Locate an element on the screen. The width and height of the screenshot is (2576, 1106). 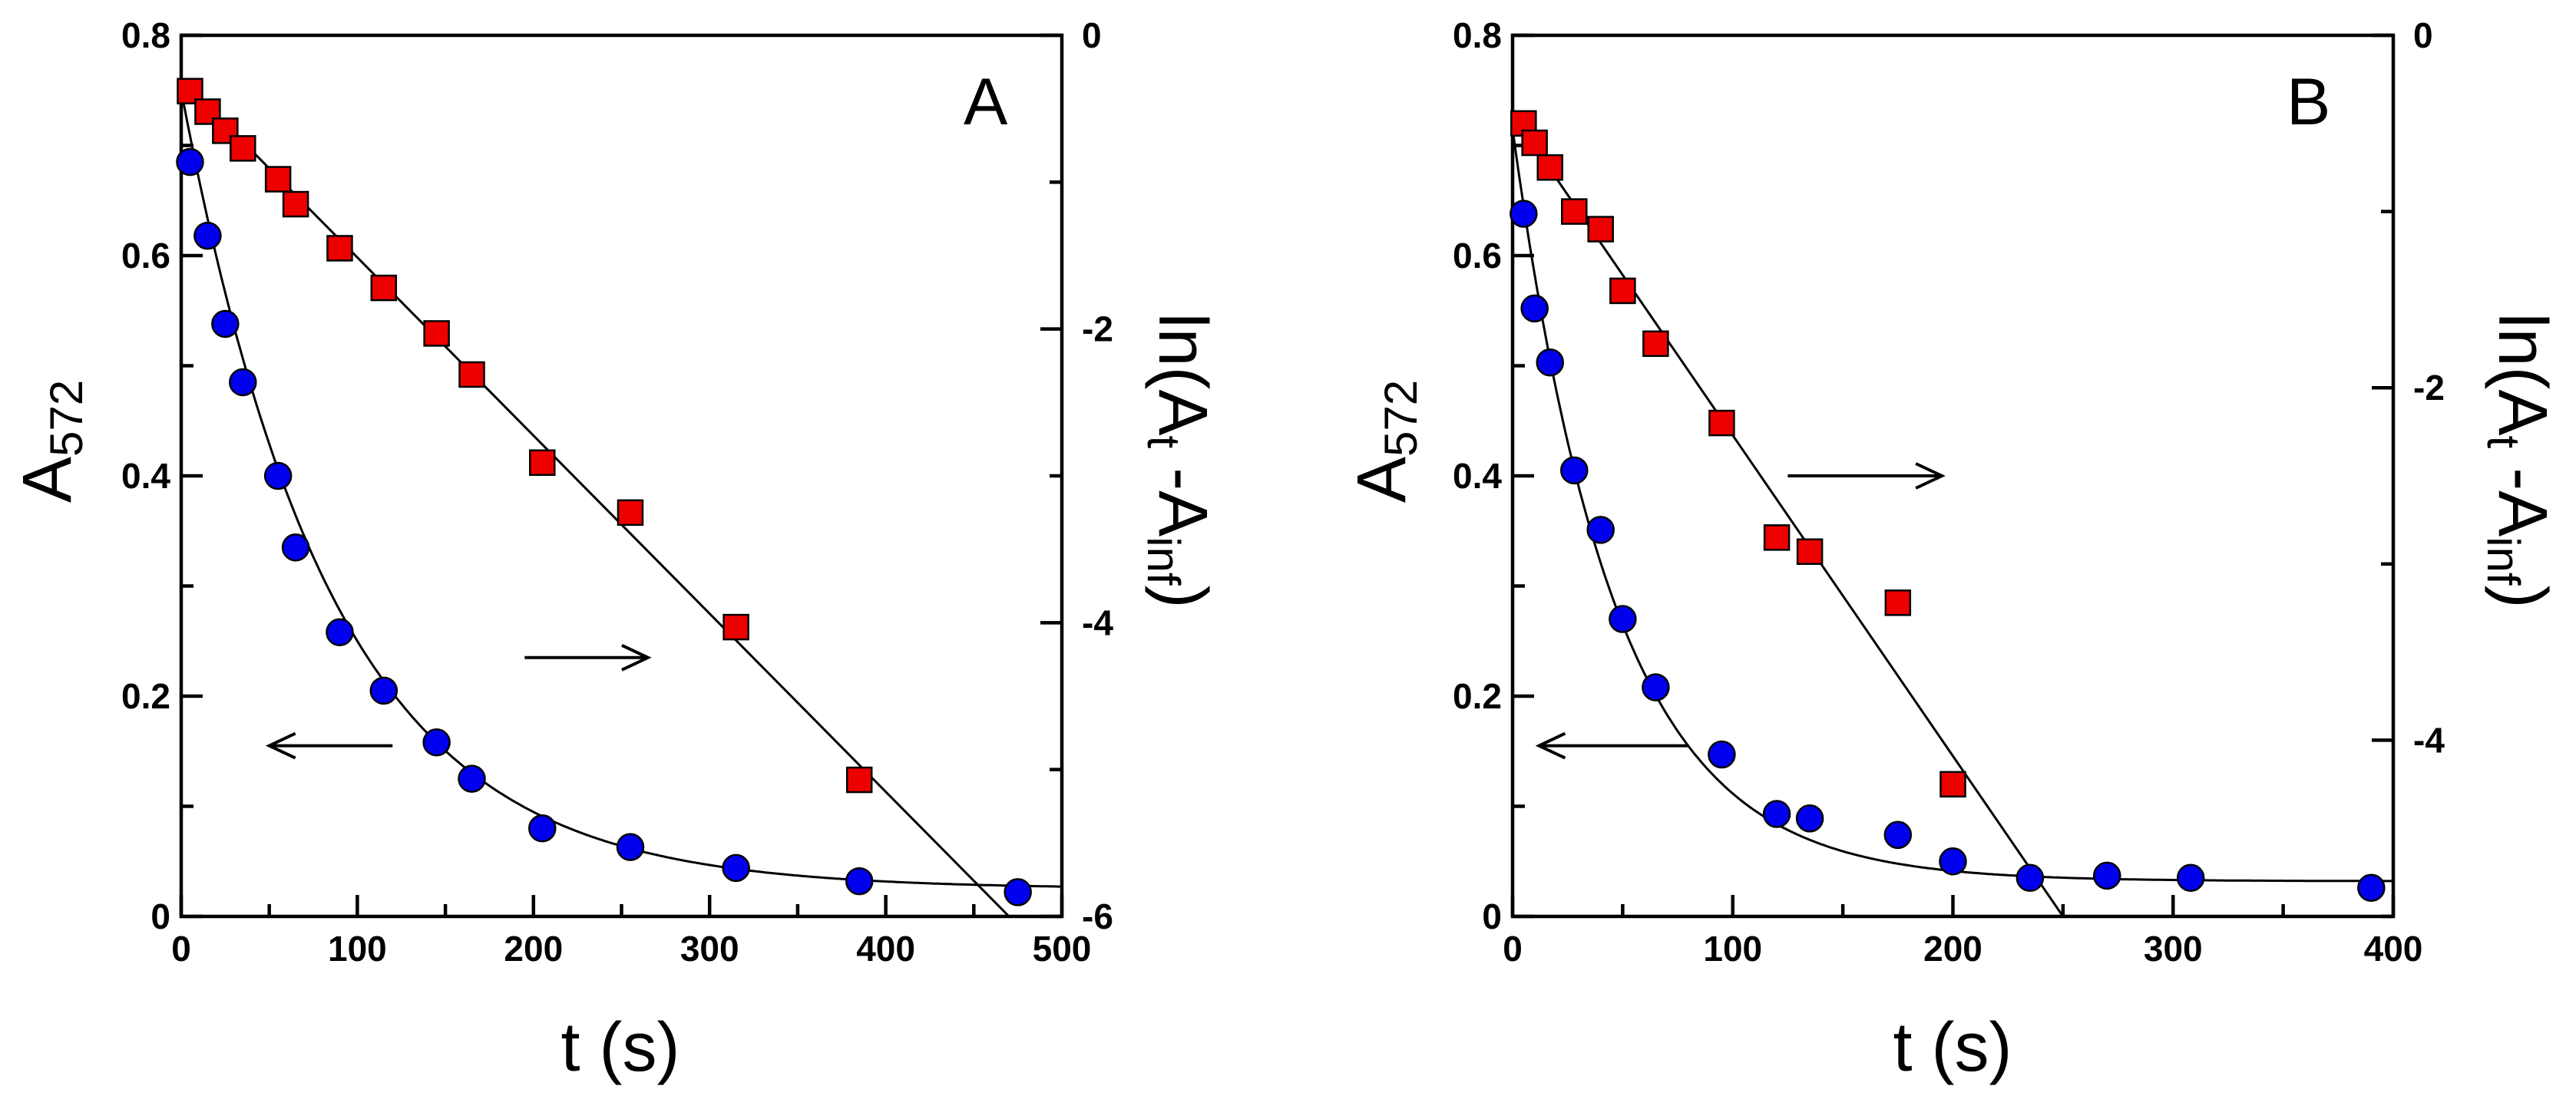
x-tick-label: 200 is located at coordinates (1952, 949).